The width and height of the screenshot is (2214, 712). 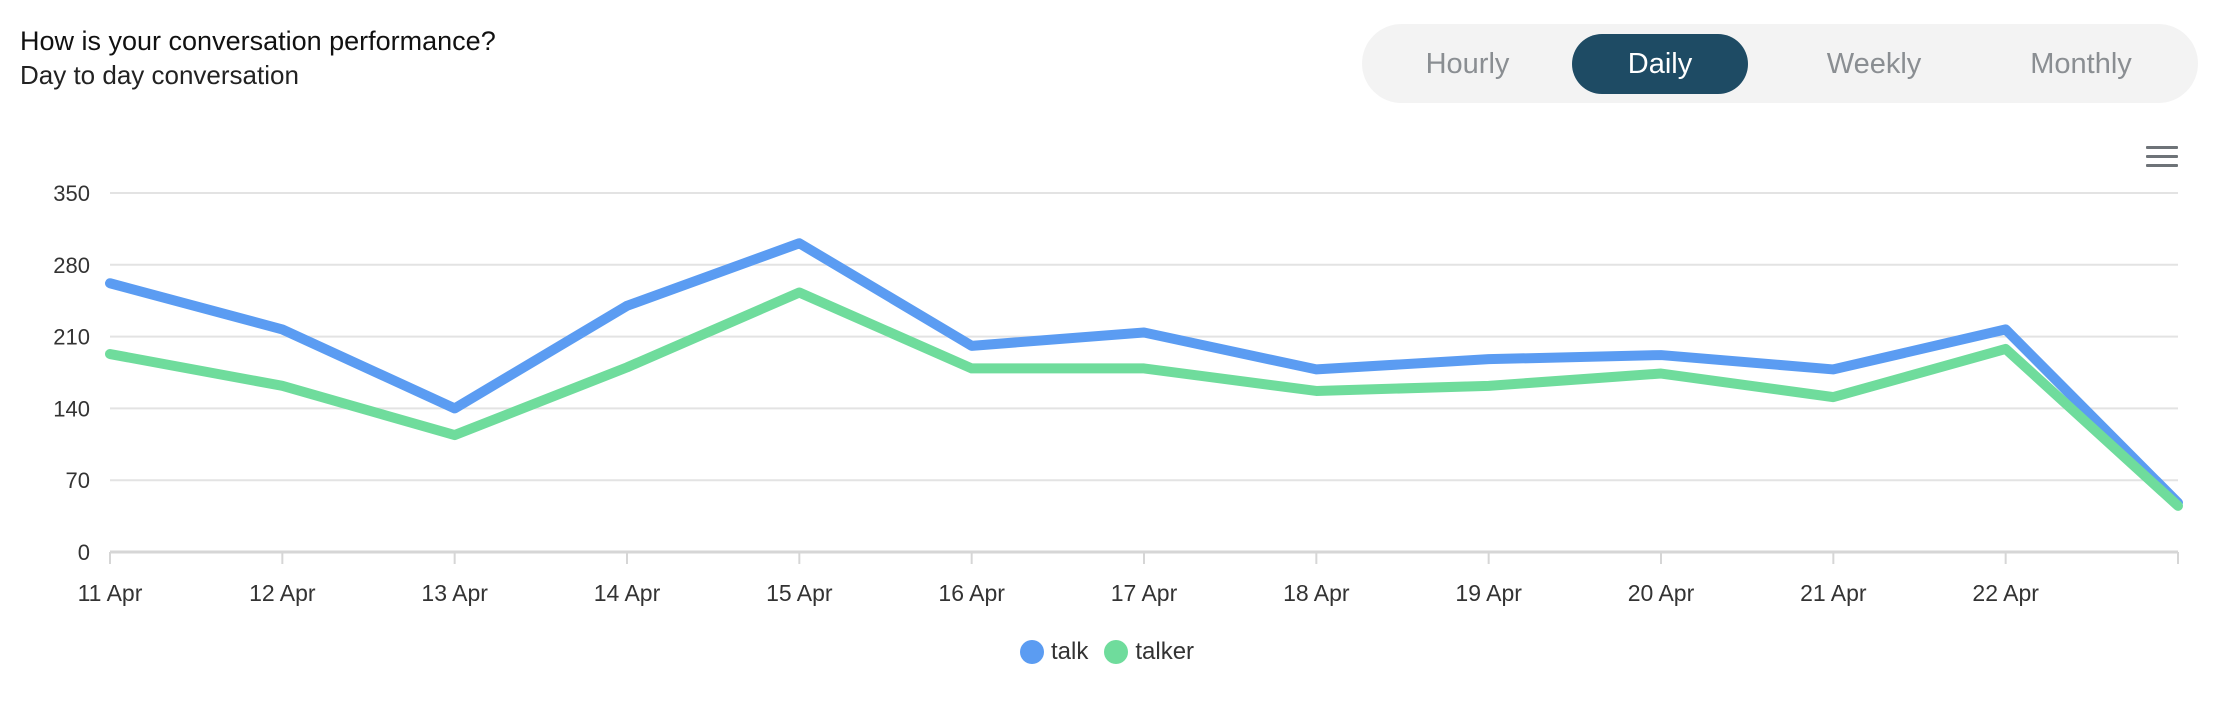 I want to click on legend-label-talk: talk, so click(x=1070, y=651).